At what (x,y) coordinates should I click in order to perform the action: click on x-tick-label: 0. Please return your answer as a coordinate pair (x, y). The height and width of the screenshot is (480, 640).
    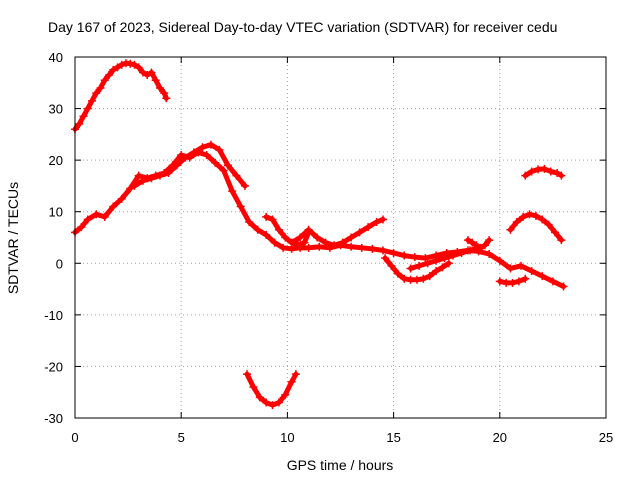
    Looking at the image, I should click on (74, 437).